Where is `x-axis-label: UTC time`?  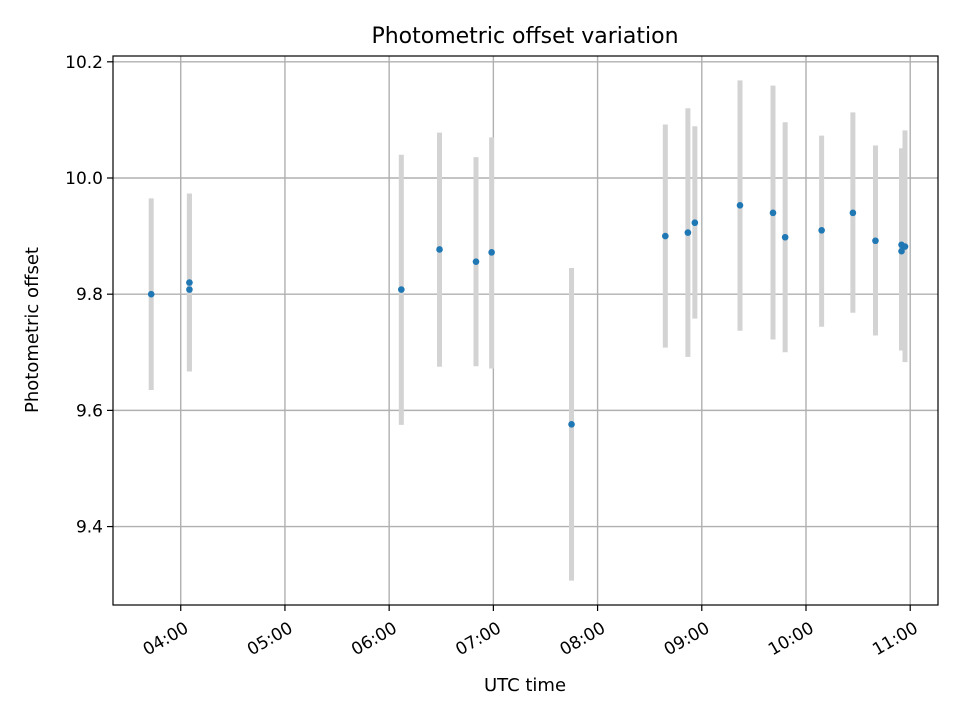
x-axis-label: UTC time is located at coordinates (525, 685).